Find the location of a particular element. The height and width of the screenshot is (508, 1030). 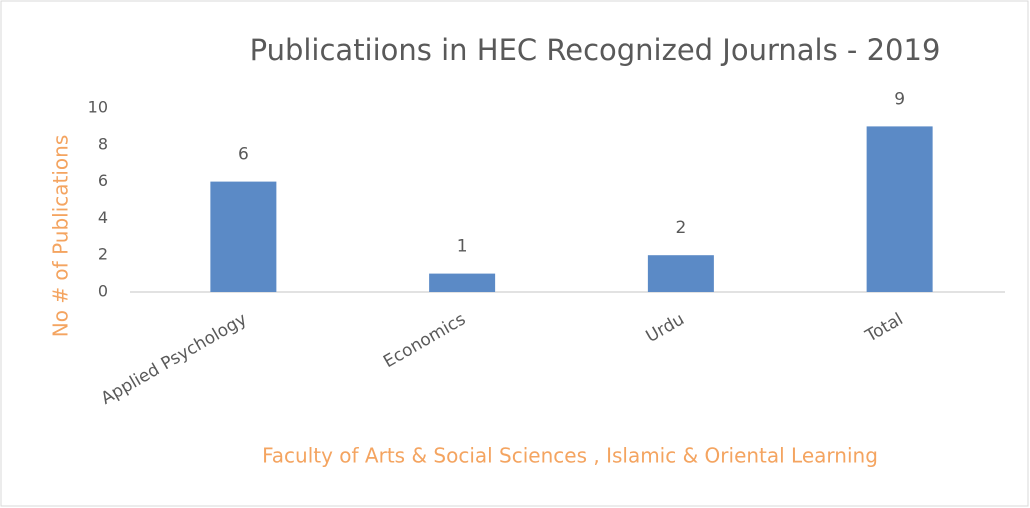

data-label: 2 is located at coordinates (680, 228).